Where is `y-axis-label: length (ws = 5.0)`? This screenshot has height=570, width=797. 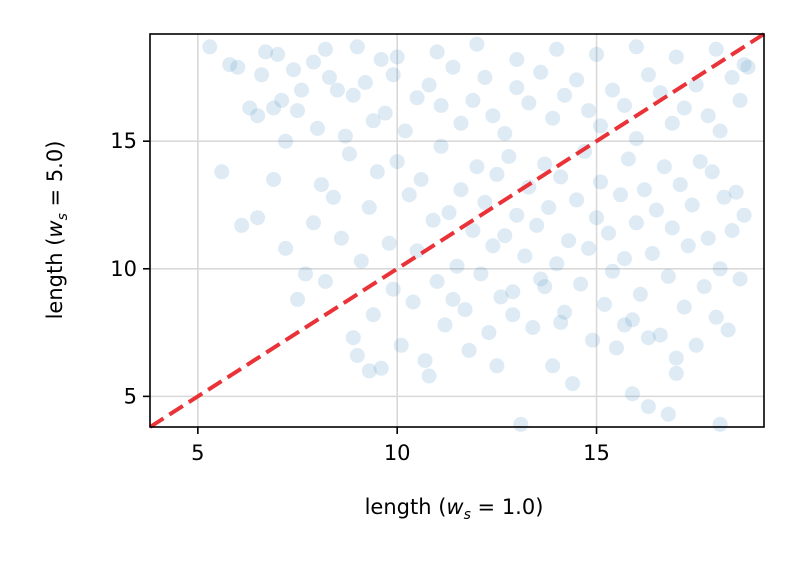 y-axis-label: length (ws = 5.0) is located at coordinates (57, 230).